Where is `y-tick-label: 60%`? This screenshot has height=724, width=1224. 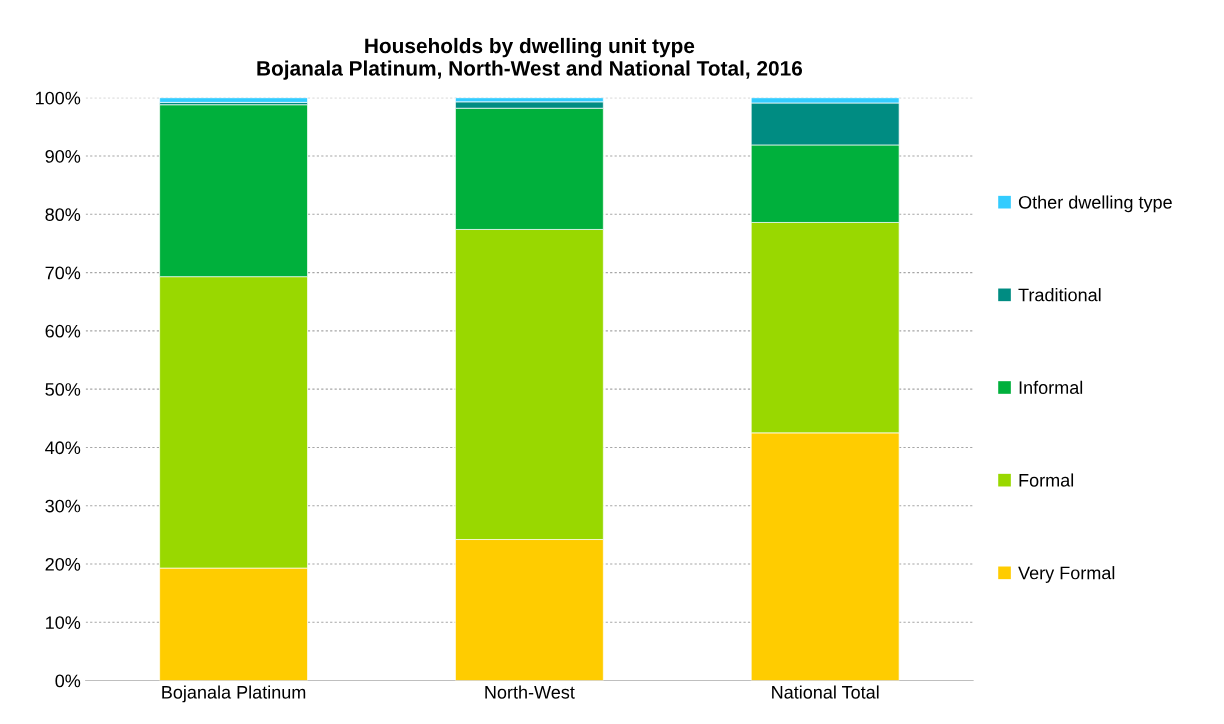
y-tick-label: 60% is located at coordinates (63, 331).